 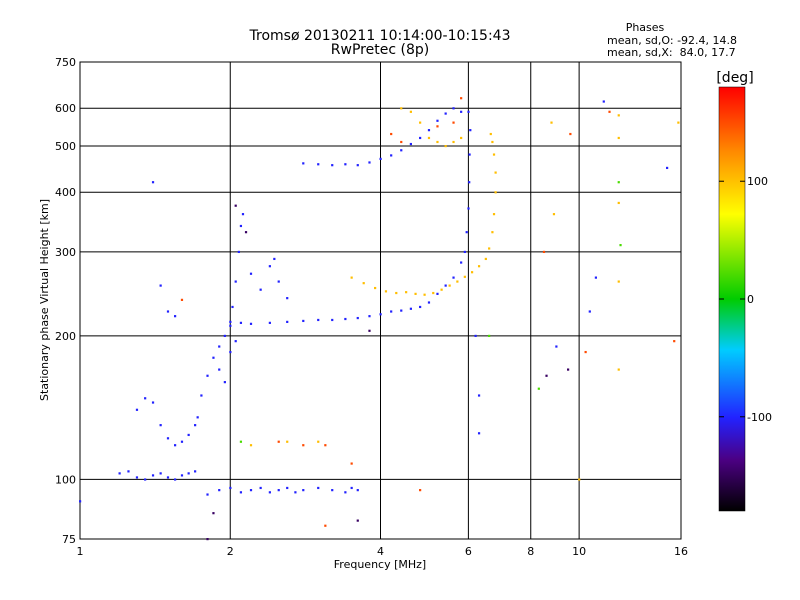 What do you see at coordinates (380, 36) in the screenshot?
I see `chart-title: Tromsø 20130211 10:14:00-10:15:43` at bounding box center [380, 36].